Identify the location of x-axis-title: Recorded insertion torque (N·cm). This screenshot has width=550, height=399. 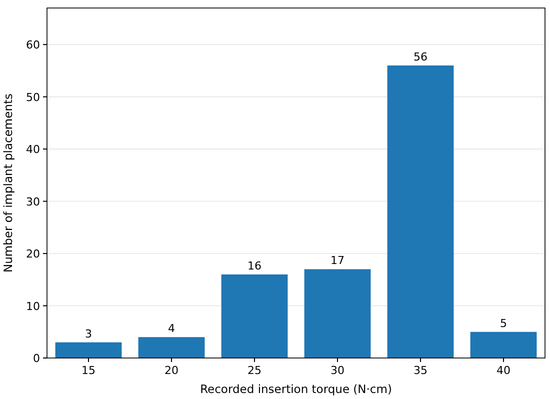
(296, 389).